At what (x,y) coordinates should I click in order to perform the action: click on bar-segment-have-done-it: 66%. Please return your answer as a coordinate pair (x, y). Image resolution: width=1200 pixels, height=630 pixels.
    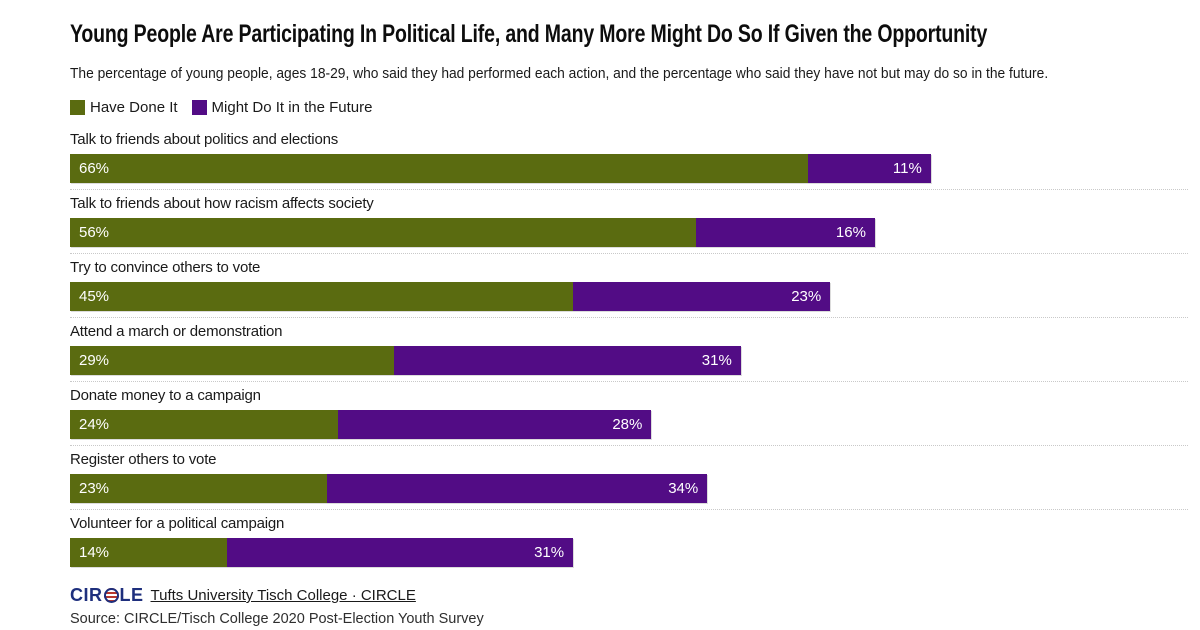
    Looking at the image, I should click on (439, 168).